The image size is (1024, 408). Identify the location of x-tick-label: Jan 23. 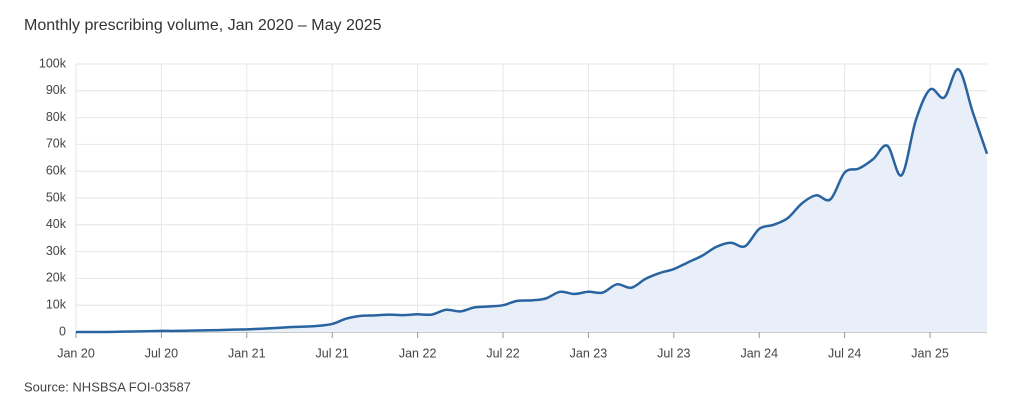
(589, 353).